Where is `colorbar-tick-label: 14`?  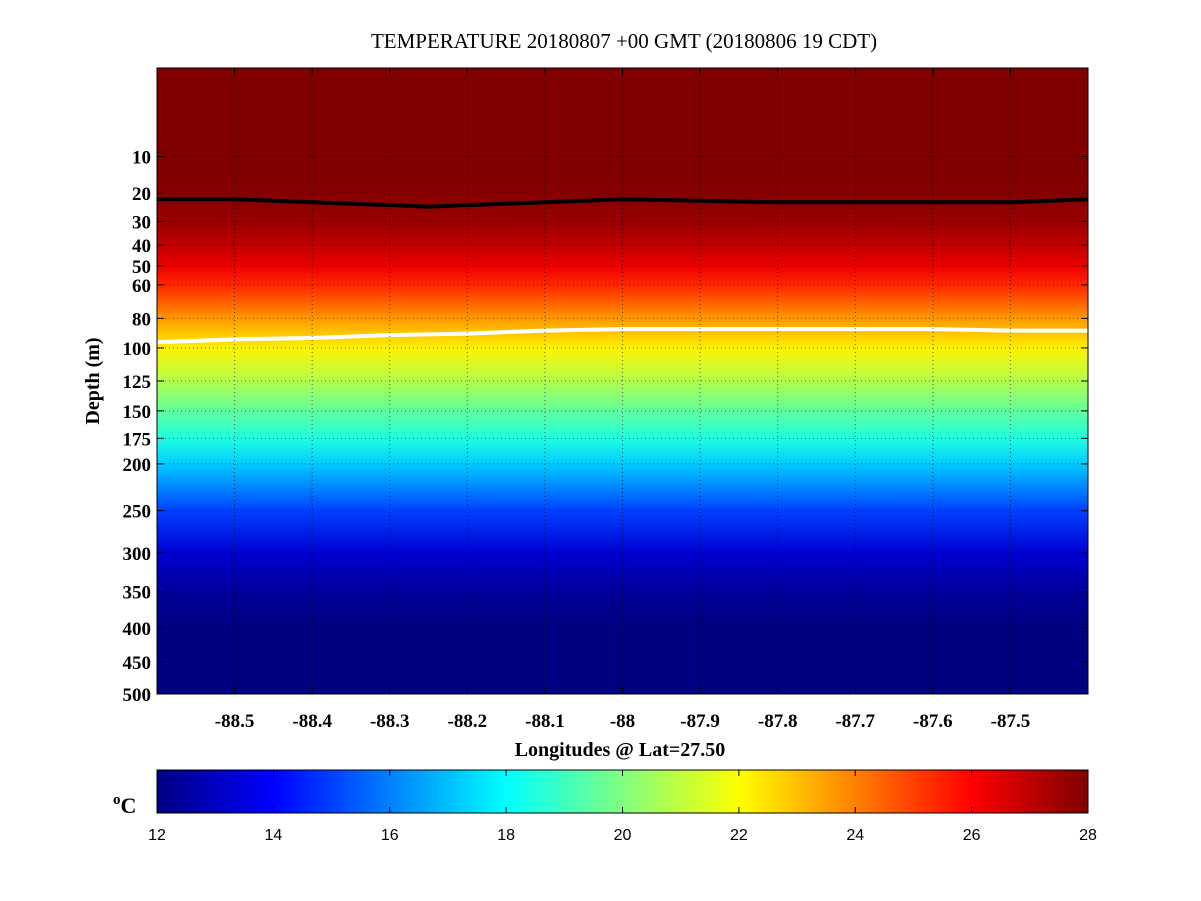 colorbar-tick-label: 14 is located at coordinates (273, 835).